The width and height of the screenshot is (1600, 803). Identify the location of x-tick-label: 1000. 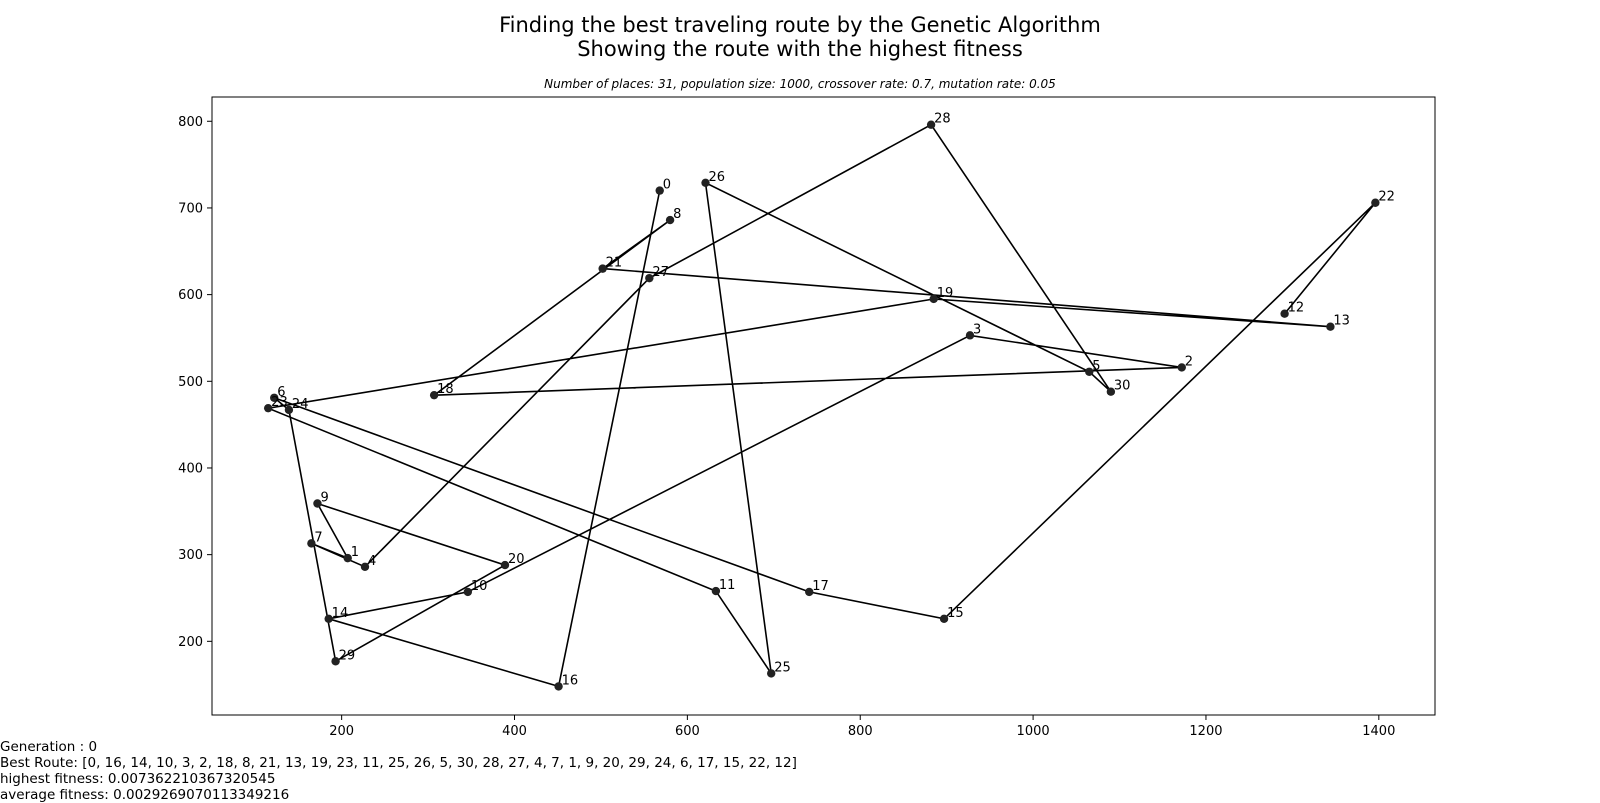
(1033, 731).